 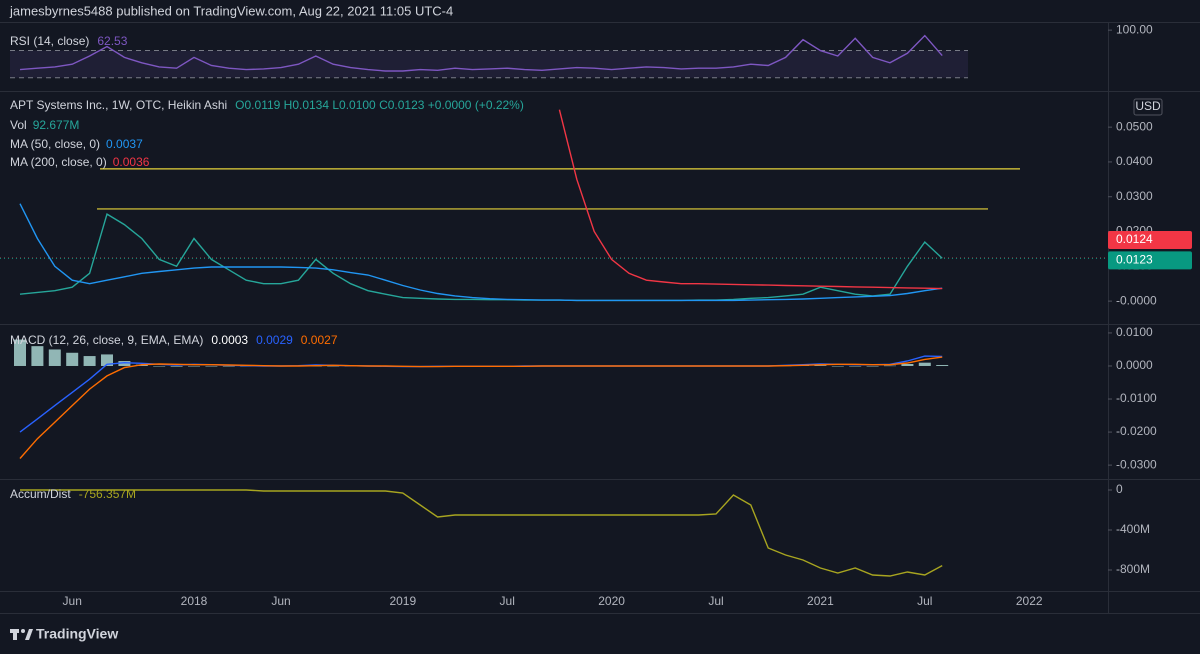 I want to click on legend-label: Accum/Dist, so click(x=40, y=494).